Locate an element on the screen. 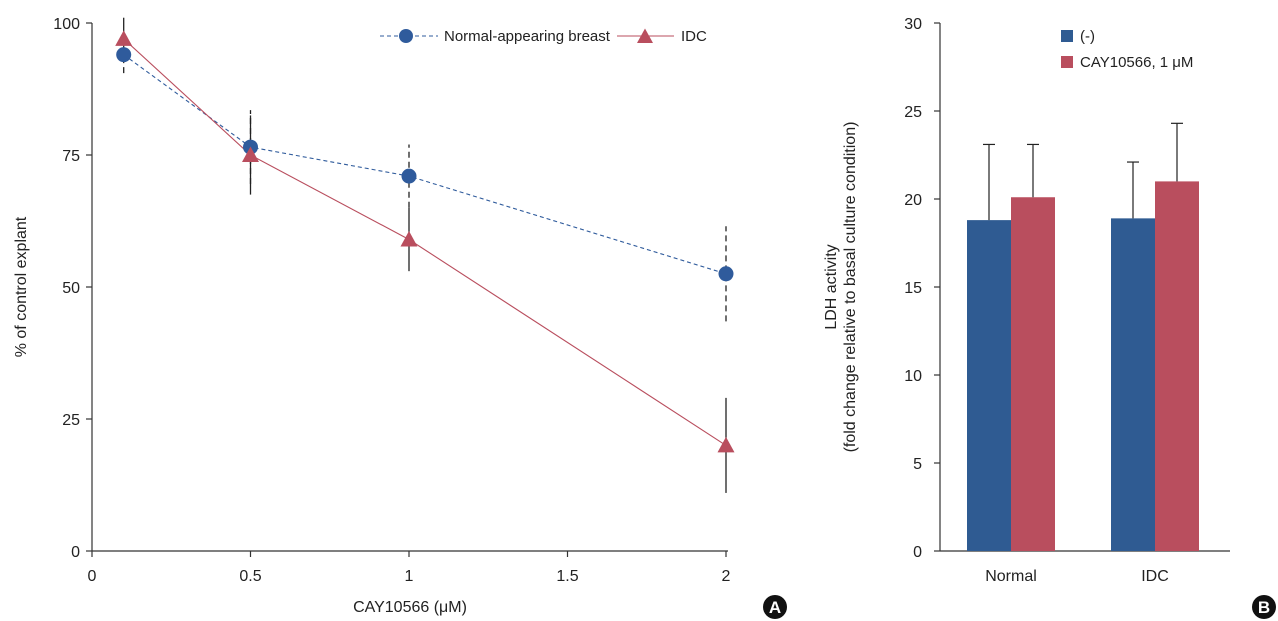 The height and width of the screenshot is (621, 1278). panel-a-x-ticks: 0 0.5 1 1.5 2 is located at coordinates (409, 568).